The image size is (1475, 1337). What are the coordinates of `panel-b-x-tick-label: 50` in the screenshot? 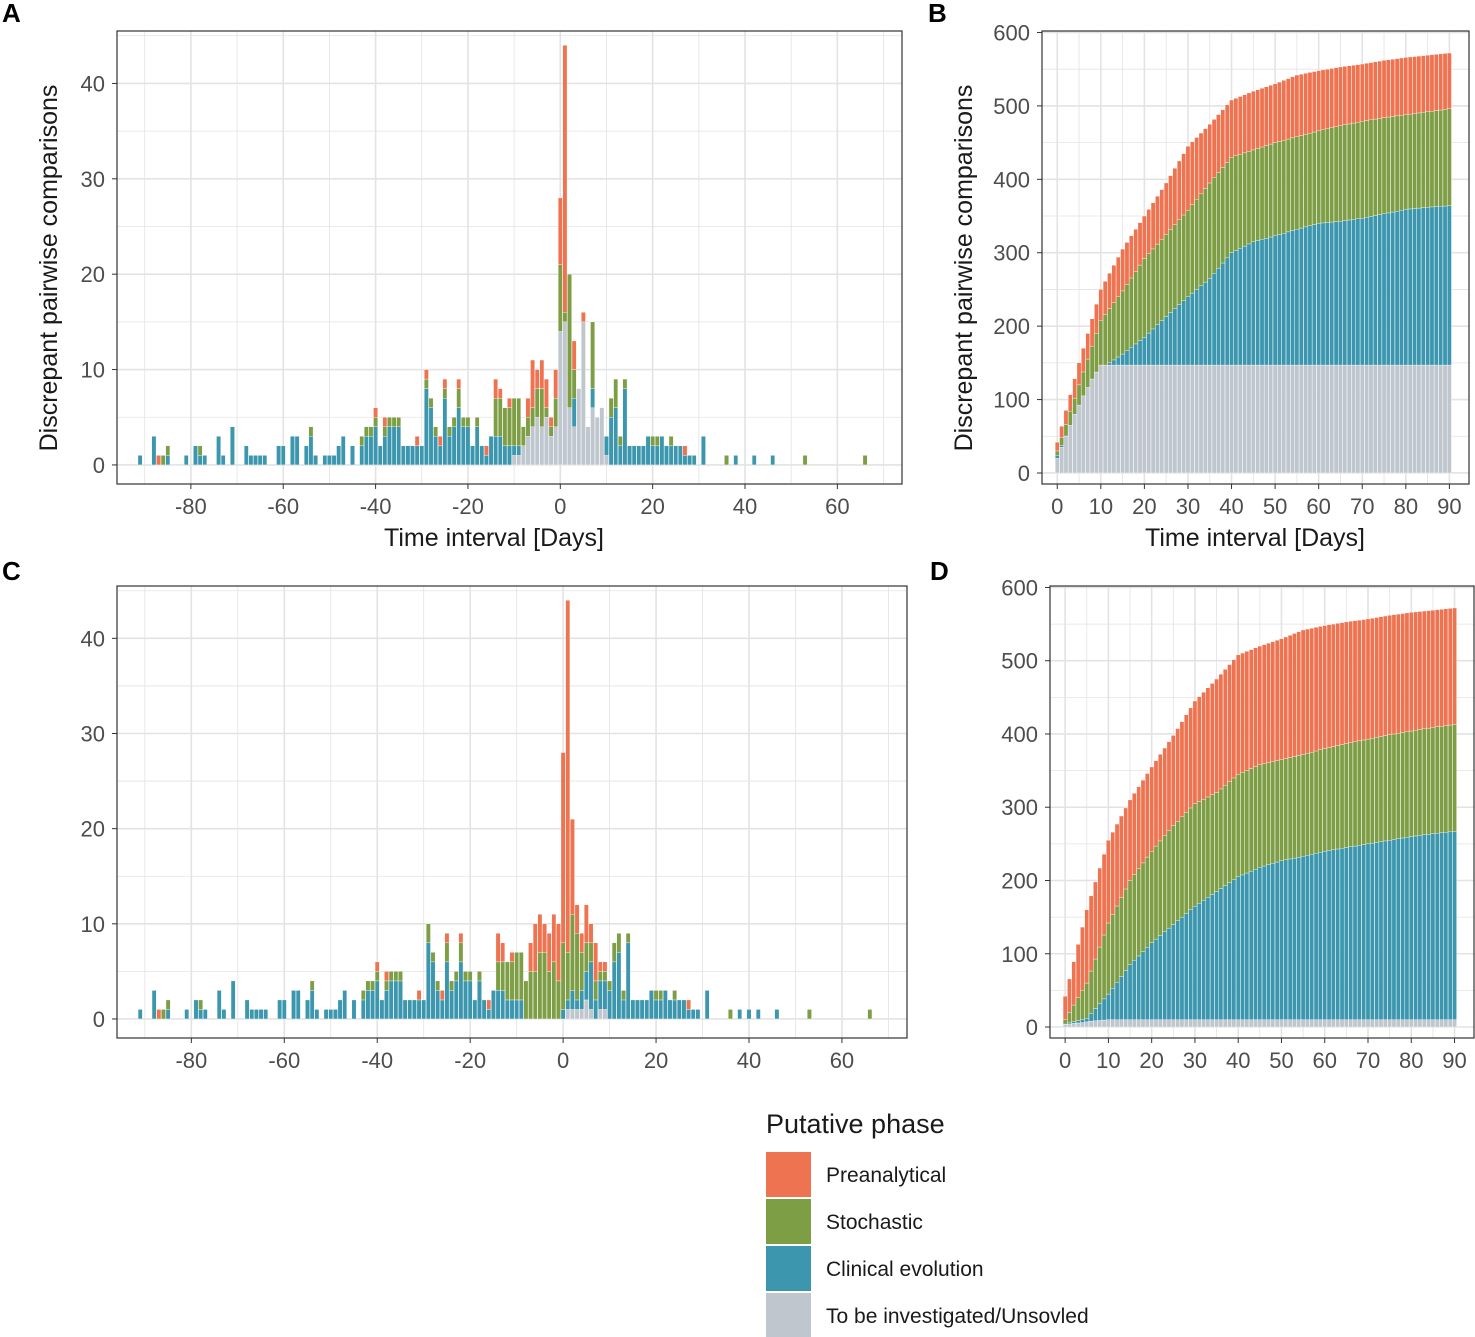 It's located at (1275, 506).